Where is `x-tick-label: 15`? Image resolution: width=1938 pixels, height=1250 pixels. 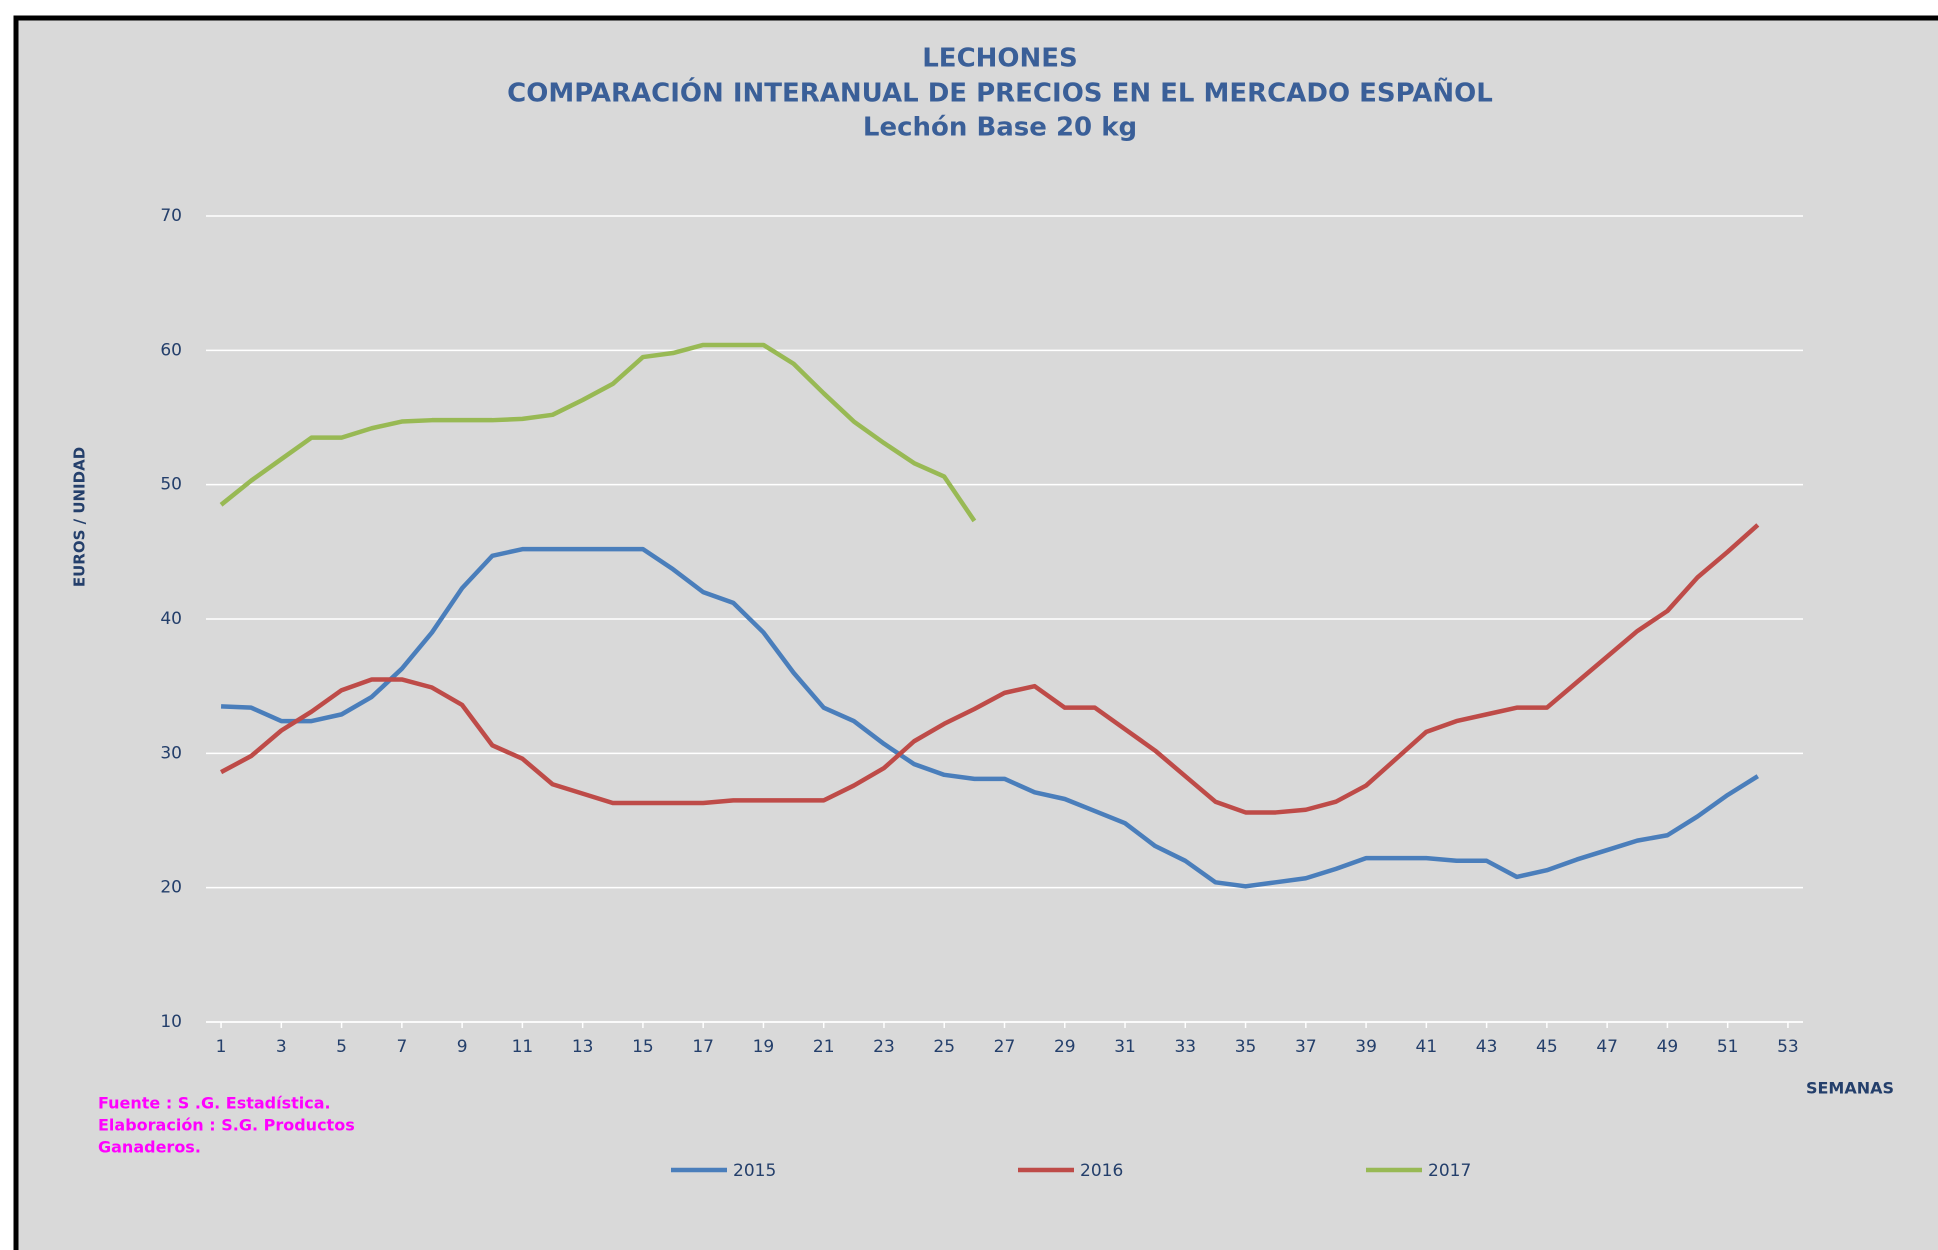
x-tick-label: 15 is located at coordinates (643, 1047).